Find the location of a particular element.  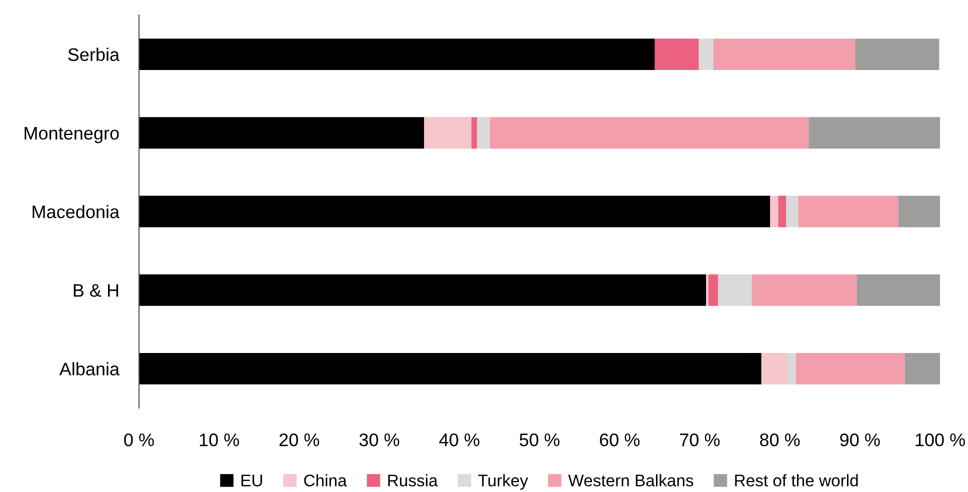

x-tick-label: 70 % is located at coordinates (700, 439).